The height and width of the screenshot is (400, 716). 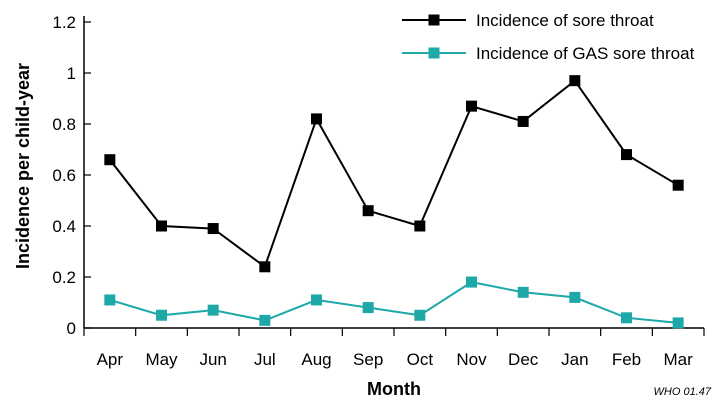 What do you see at coordinates (679, 359) in the screenshot?
I see `x-tick-label: Mar` at bounding box center [679, 359].